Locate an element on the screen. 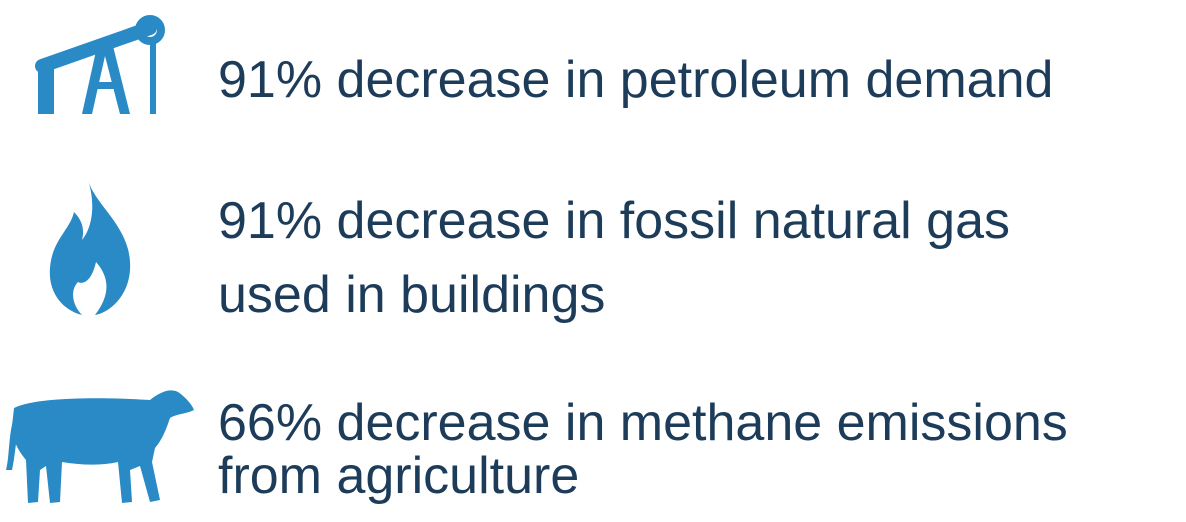  item-text: 91% decrease in fossil natural gas is located at coordinates (614, 221).